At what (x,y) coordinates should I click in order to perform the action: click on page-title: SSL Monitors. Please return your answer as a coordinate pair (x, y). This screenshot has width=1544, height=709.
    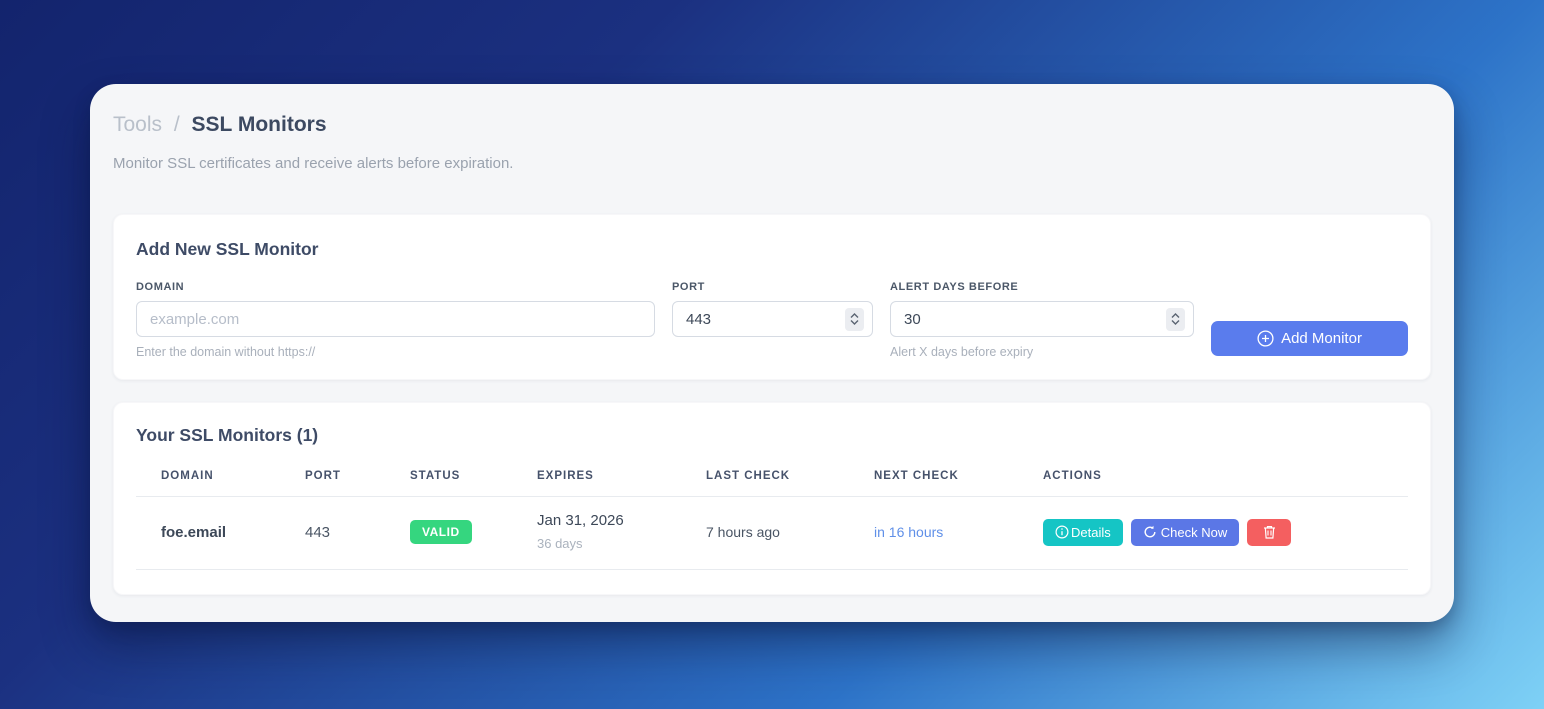
    Looking at the image, I should click on (259, 124).